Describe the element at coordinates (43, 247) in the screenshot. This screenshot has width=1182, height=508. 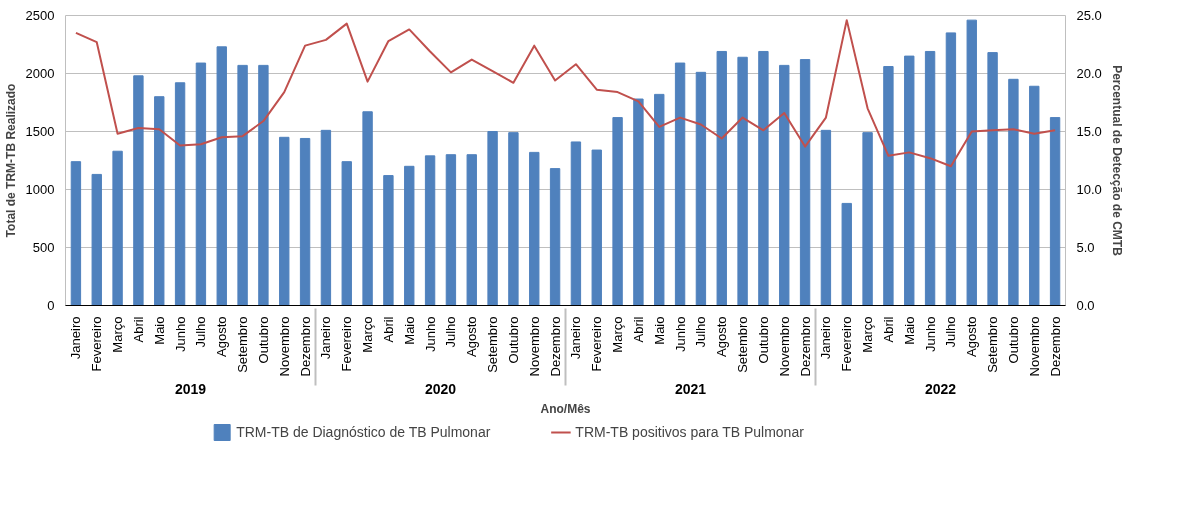
I see `y-tick-label: 500` at that location.